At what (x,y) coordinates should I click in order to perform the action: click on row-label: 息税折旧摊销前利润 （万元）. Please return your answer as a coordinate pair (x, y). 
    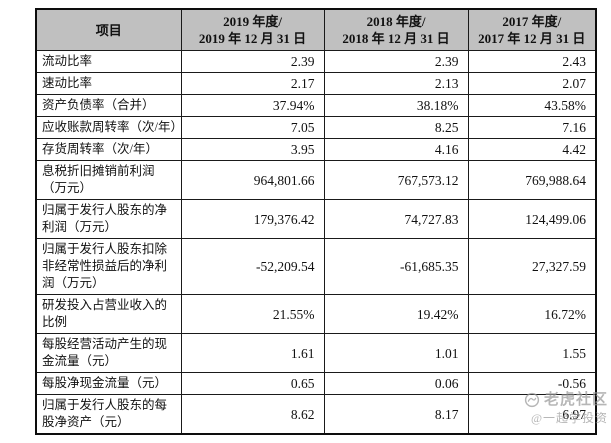
    Looking at the image, I should click on (108, 180).